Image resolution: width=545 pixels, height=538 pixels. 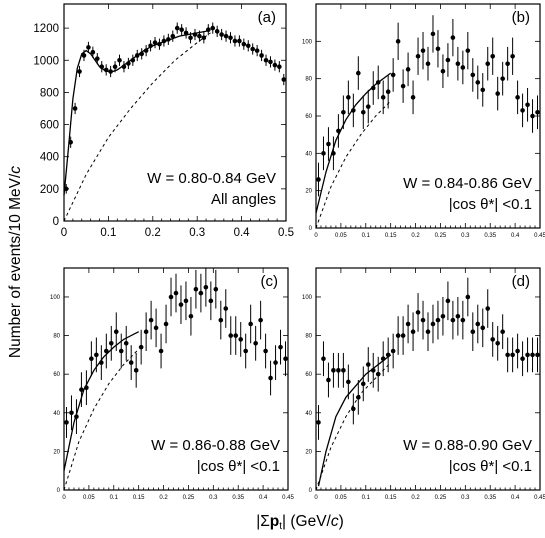 I want to click on panel-label: (a), so click(x=267, y=17).